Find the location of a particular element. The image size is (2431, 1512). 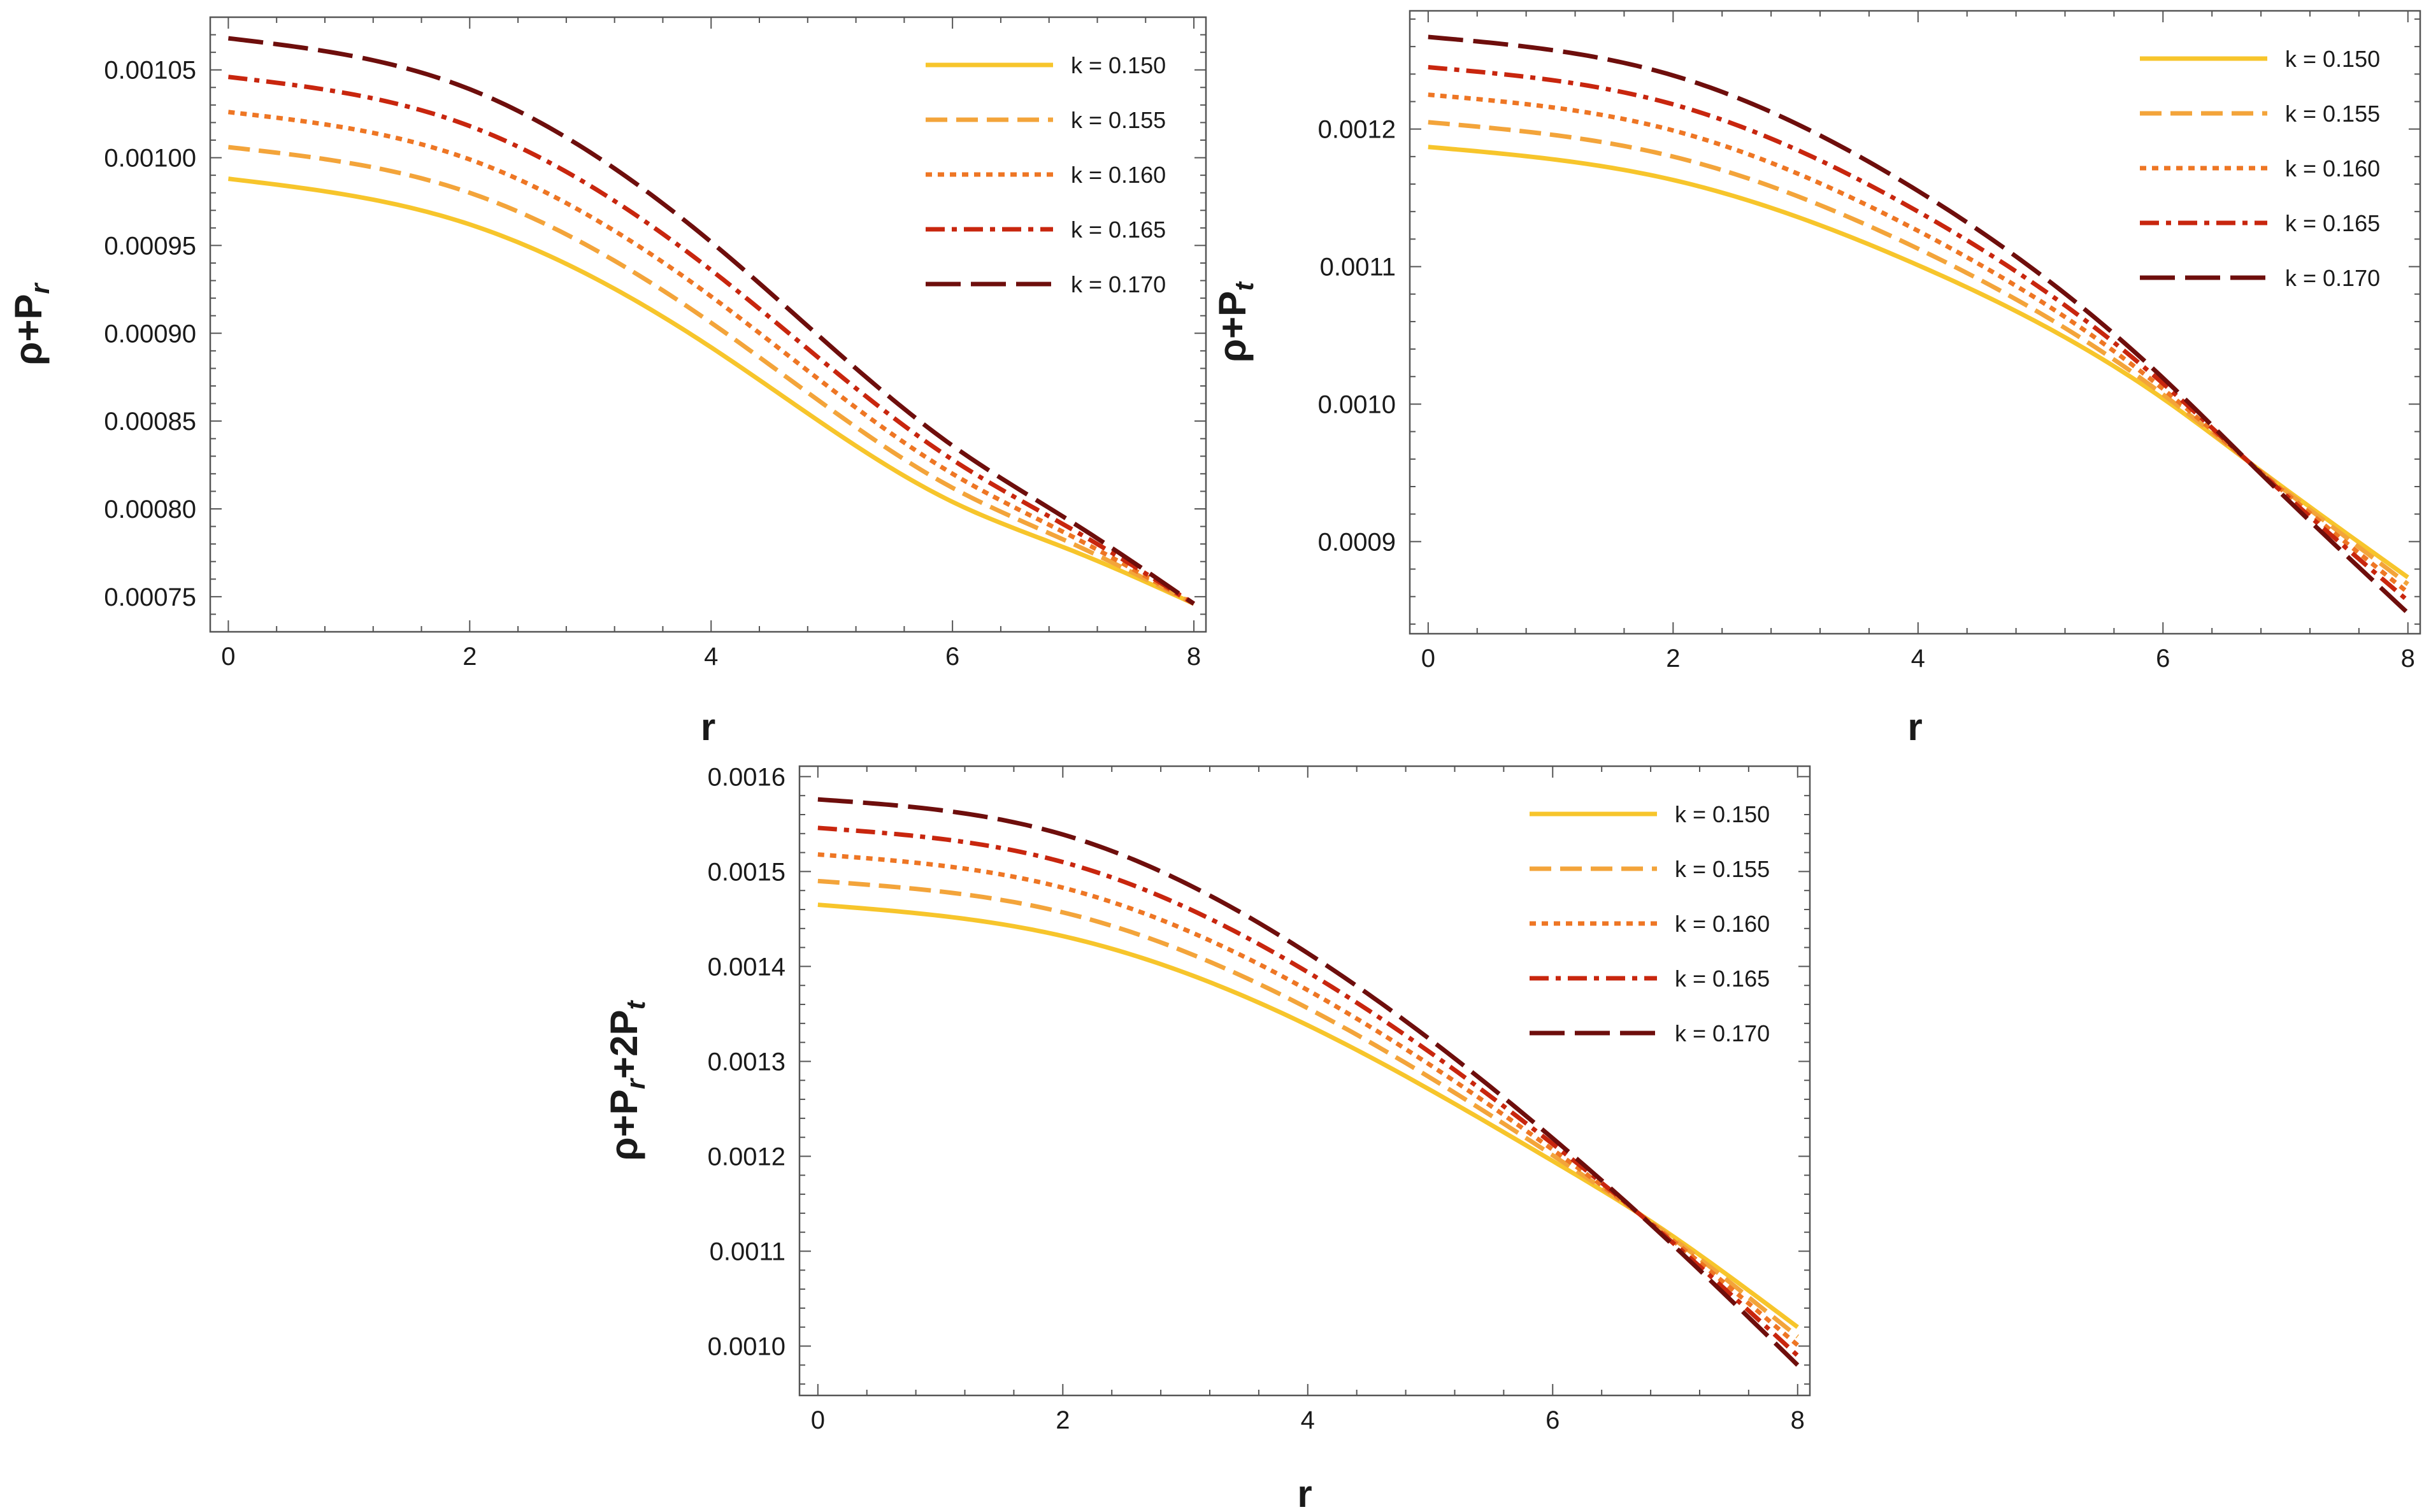

y-axis-title: ρ+Pr is located at coordinates (31, 324).